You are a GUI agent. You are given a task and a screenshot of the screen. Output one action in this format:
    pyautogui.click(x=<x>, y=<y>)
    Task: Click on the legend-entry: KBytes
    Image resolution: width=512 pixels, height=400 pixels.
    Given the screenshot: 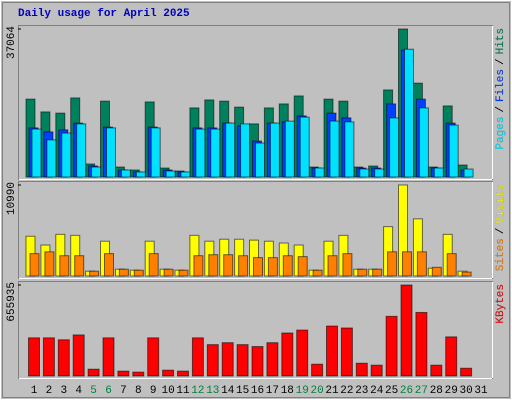 What is the action you would take?
    pyautogui.click(x=501, y=304)
    